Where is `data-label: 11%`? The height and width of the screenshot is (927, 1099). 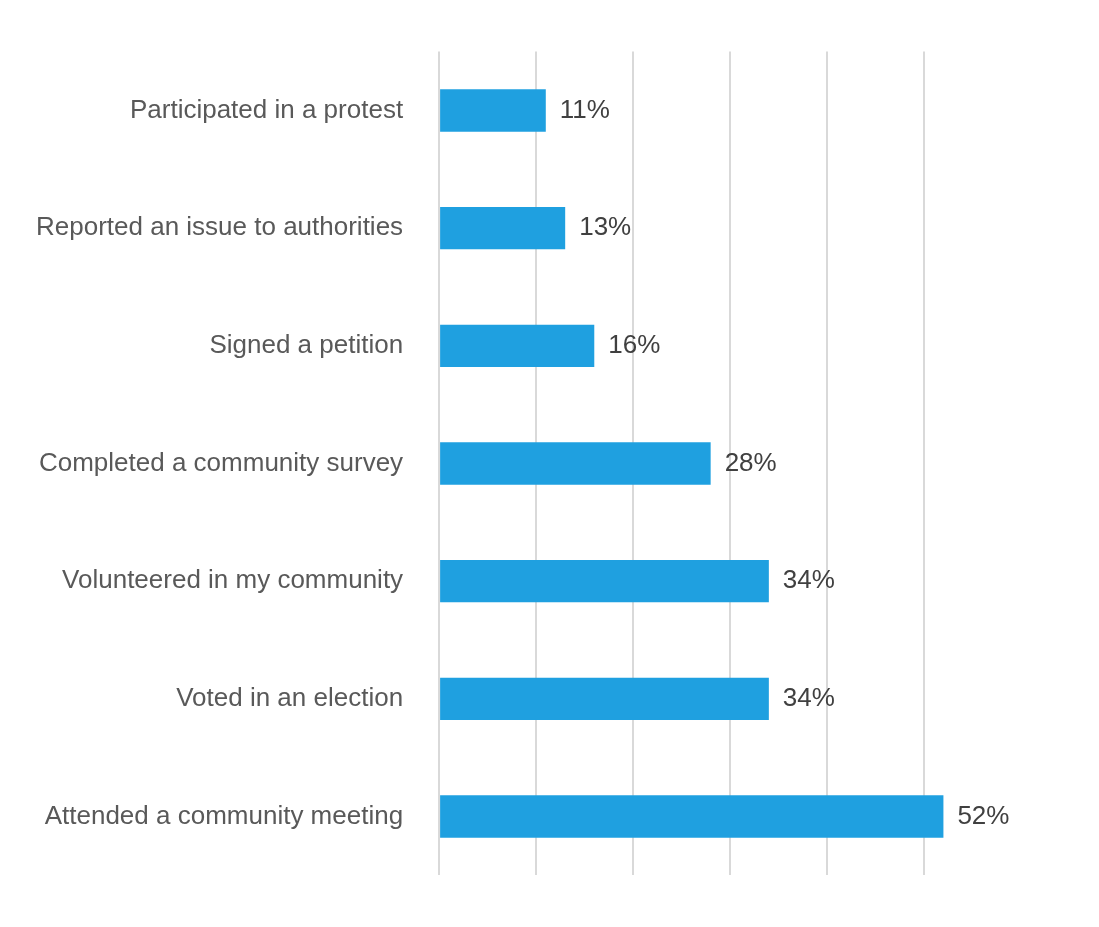 data-label: 11% is located at coordinates (584, 108).